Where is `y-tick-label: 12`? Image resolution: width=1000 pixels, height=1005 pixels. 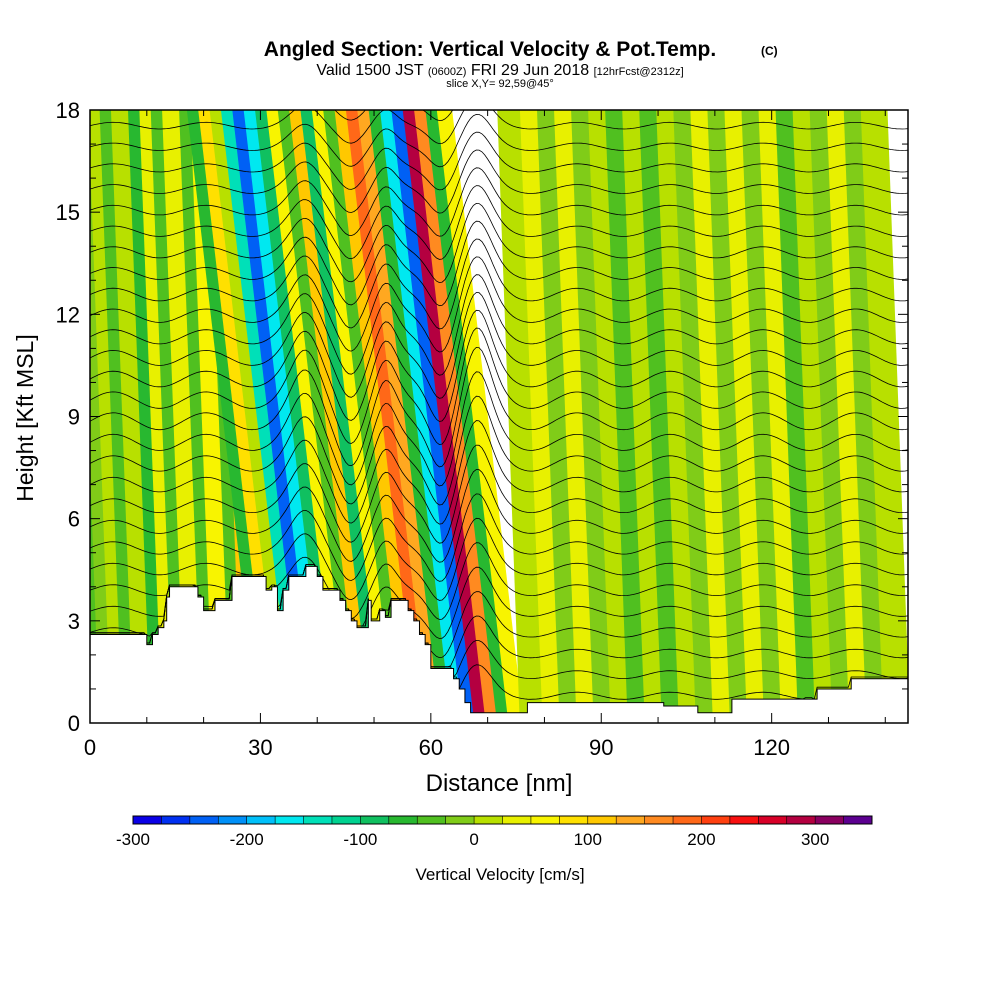 y-tick-label: 12 is located at coordinates (68, 314).